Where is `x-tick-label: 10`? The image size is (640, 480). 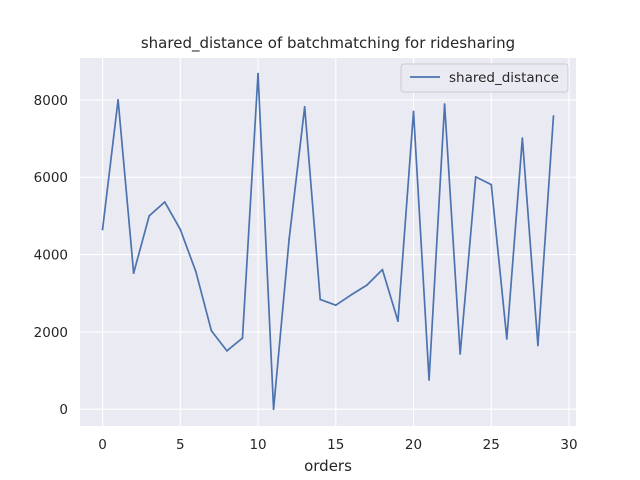
x-tick-label: 10 is located at coordinates (257, 445).